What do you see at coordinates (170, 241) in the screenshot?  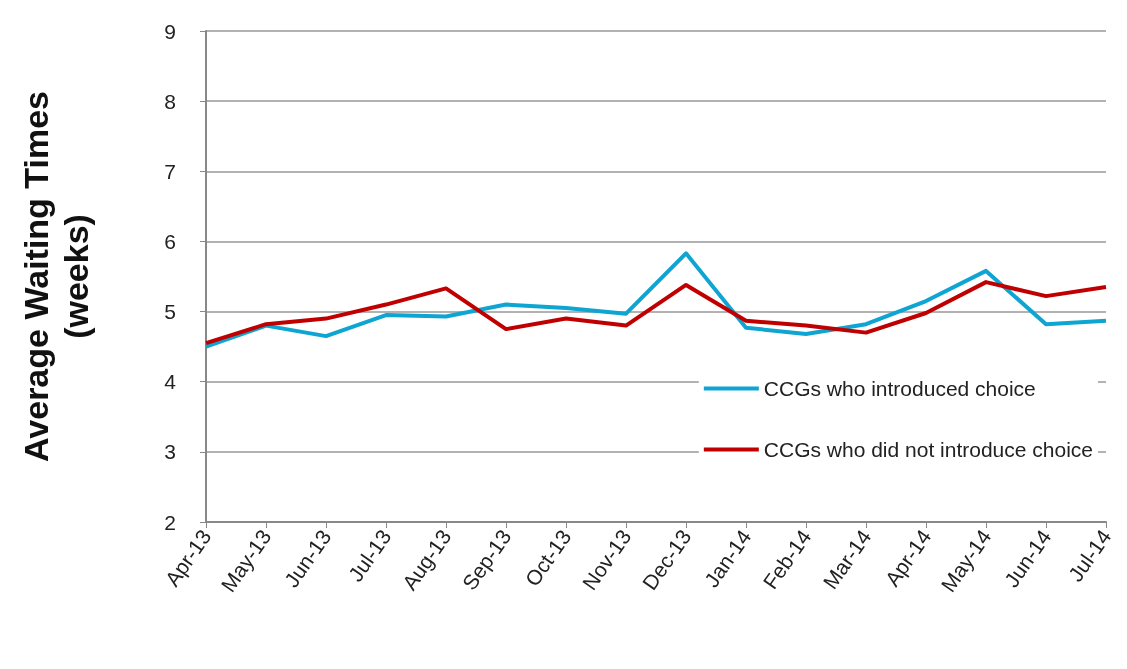 I see `y-tick-label: 6` at bounding box center [170, 241].